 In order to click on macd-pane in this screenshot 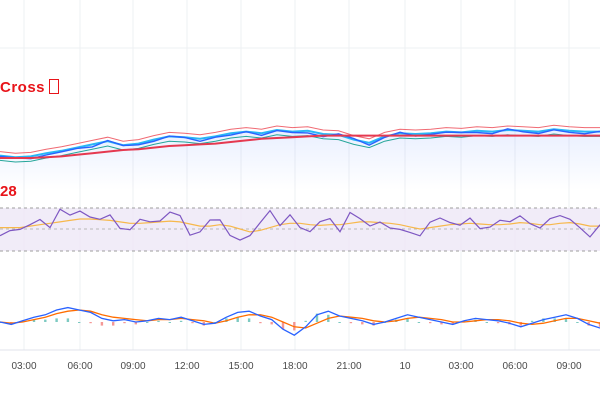, I will do `click(300, 321)`.